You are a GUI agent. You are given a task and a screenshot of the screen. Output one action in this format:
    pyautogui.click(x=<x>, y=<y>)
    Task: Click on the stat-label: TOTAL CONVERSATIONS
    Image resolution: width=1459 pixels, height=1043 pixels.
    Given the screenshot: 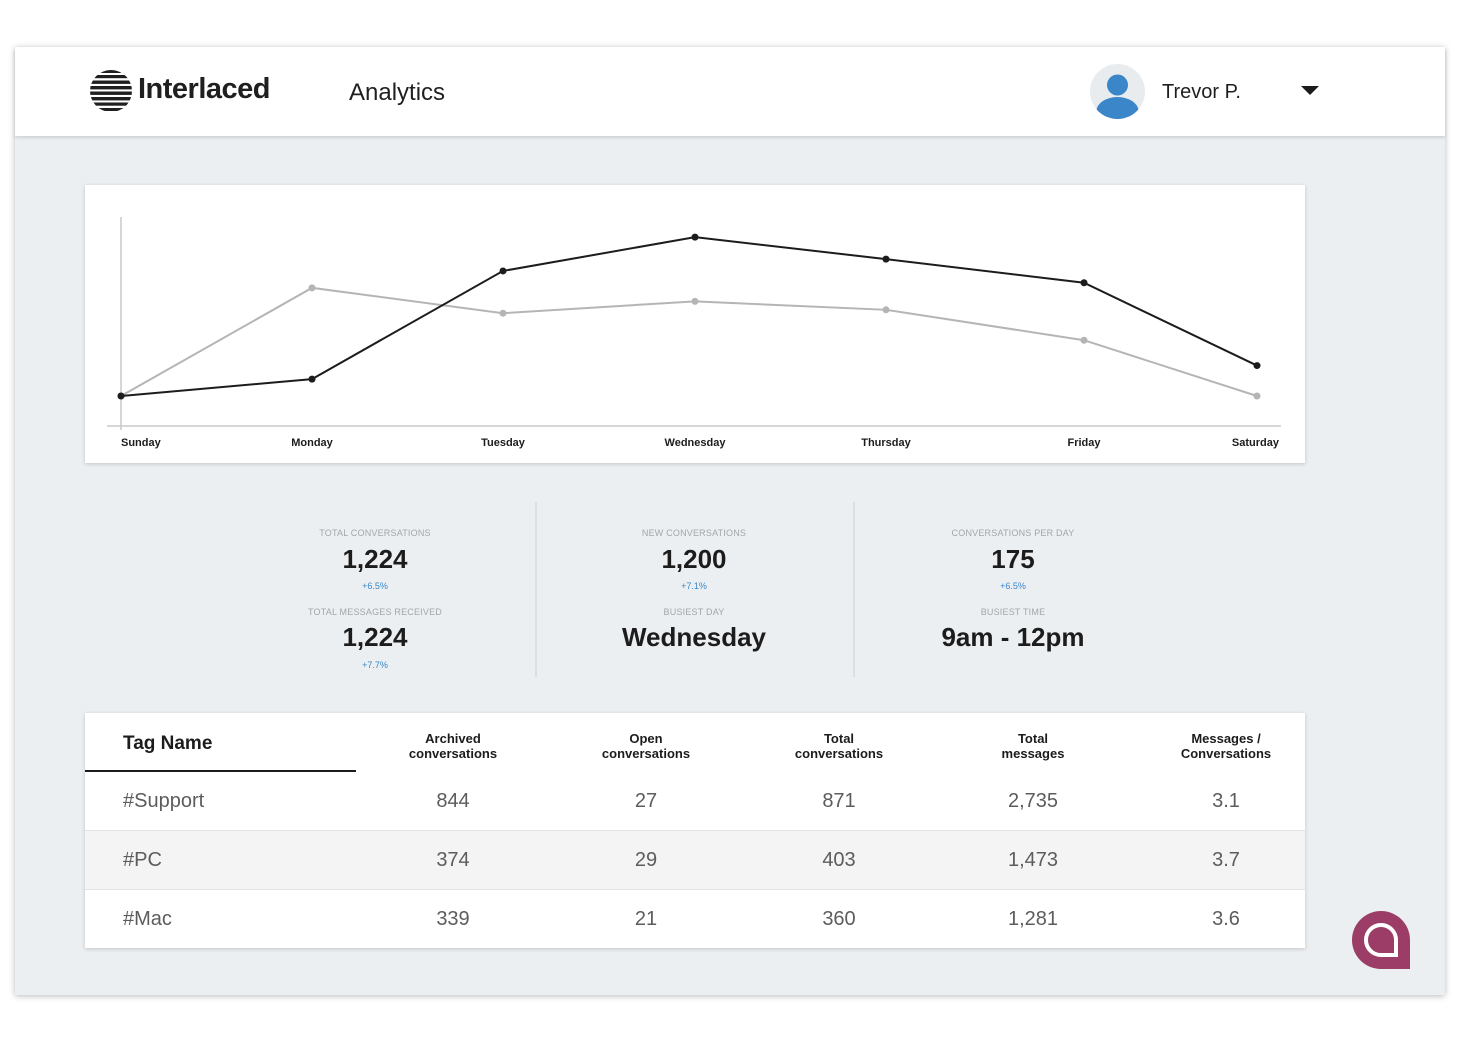 What is the action you would take?
    pyautogui.click(x=375, y=533)
    